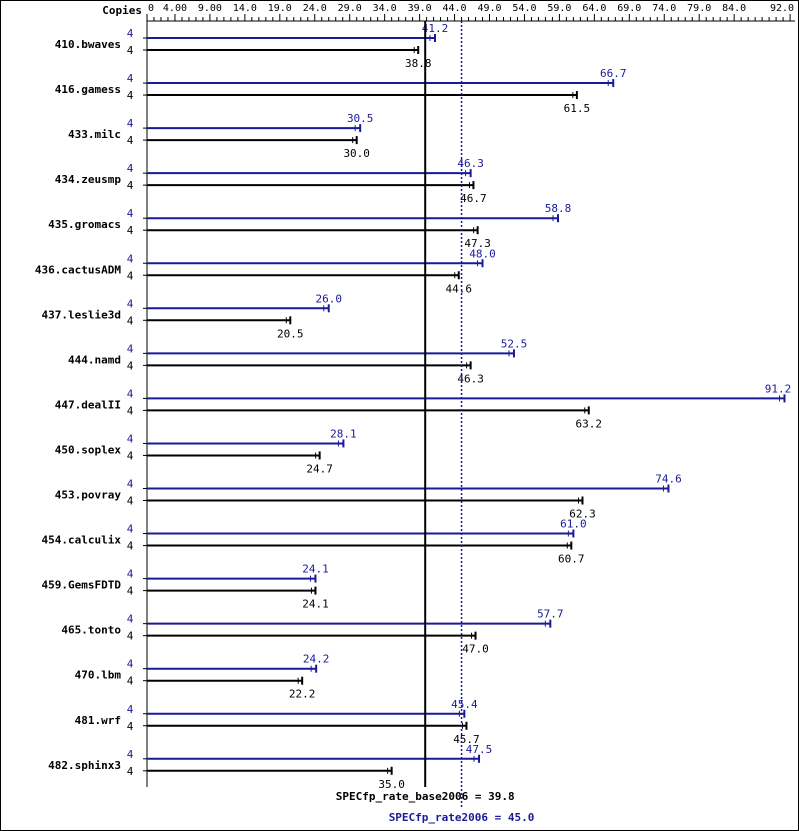 Image resolution: width=799 pixels, height=831 pixels. Describe the element at coordinates (88, 44) in the screenshot. I see `benchmark-label: 410.bwaves` at that location.